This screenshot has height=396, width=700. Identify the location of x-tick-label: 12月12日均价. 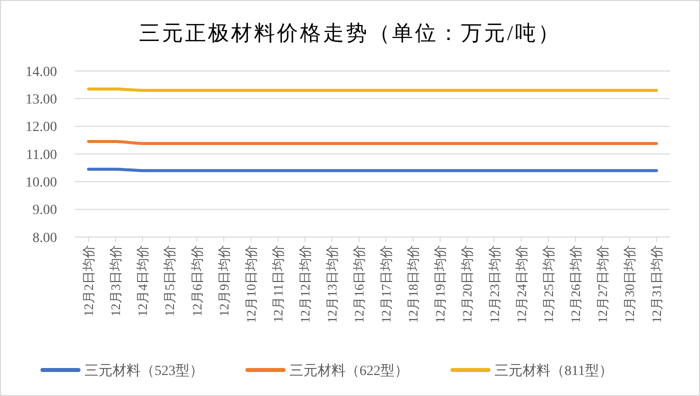
(304, 284).